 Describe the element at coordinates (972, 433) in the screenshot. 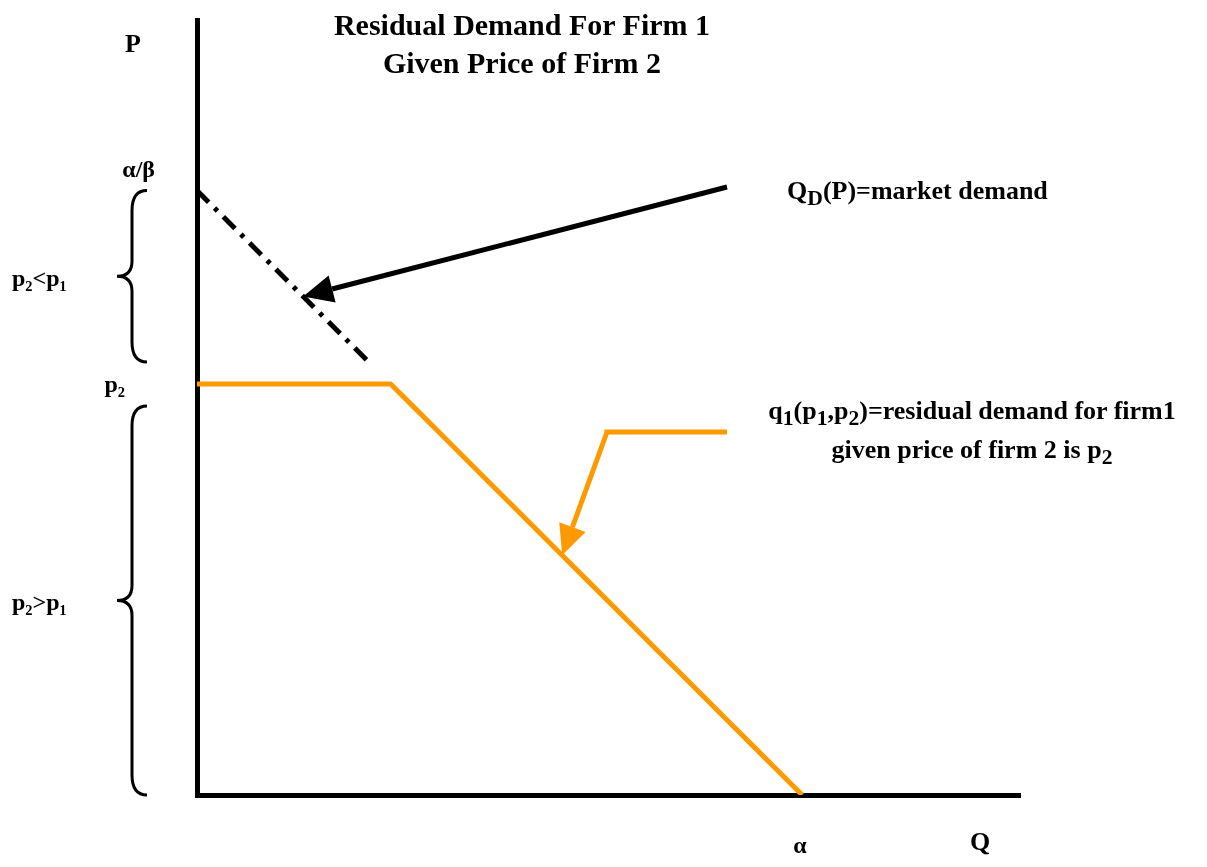

I see `text: q$_{1}$(p$_{1}$,p$_{2}$)=residual demand for firm1 given price of firm 2 is p$_{2}$` at that location.